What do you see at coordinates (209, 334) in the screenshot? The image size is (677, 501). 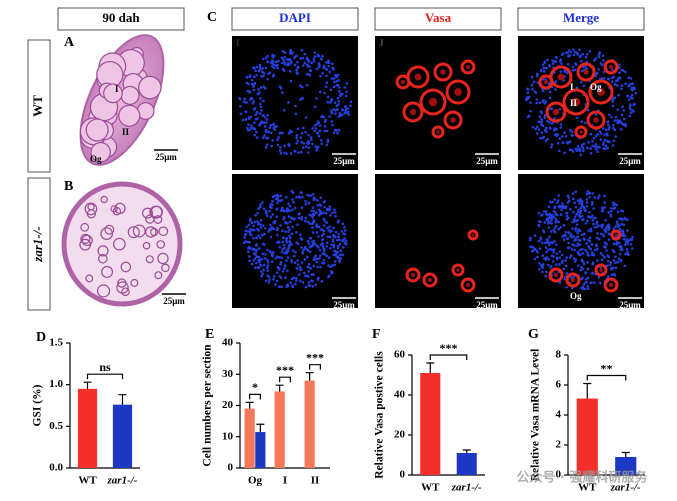 I see `panel-label: E` at bounding box center [209, 334].